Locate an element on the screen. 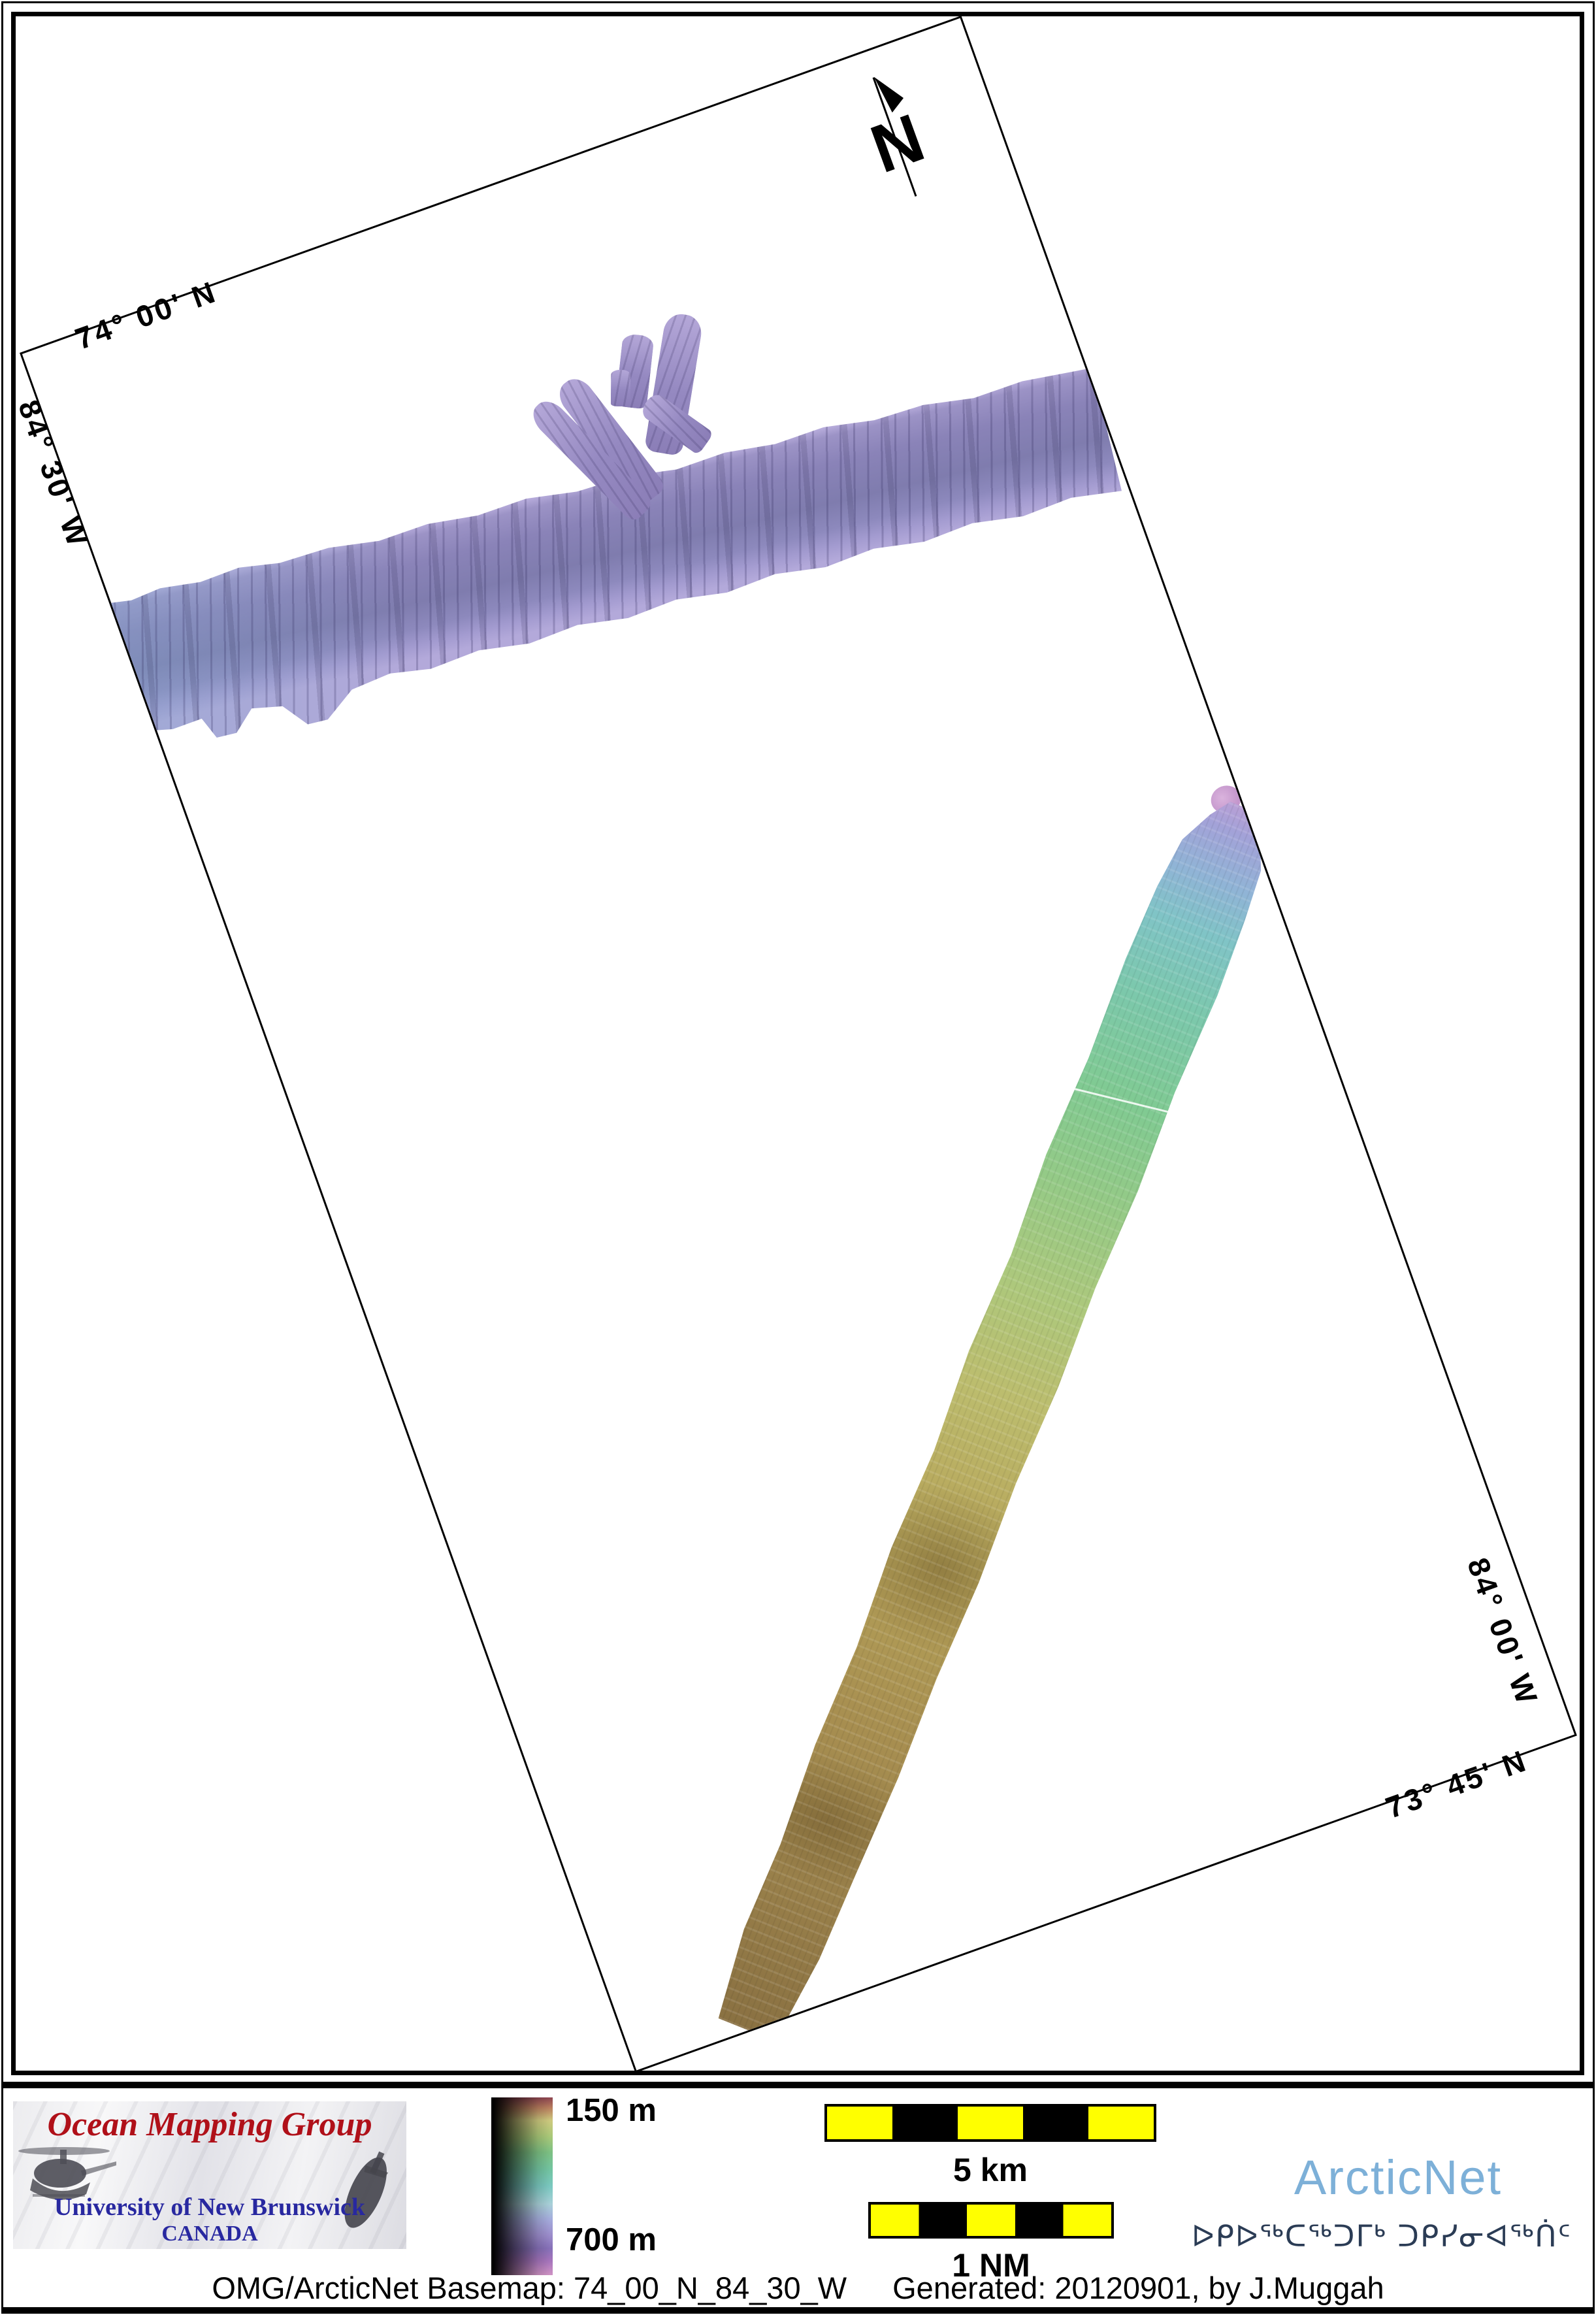 The width and height of the screenshot is (1596, 2315). depth-label-shallow: 150 m is located at coordinates (611, 2110).